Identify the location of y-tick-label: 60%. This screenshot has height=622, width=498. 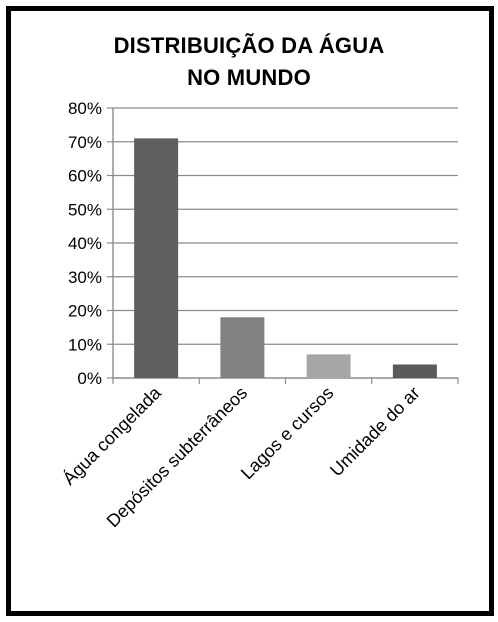
(85, 176).